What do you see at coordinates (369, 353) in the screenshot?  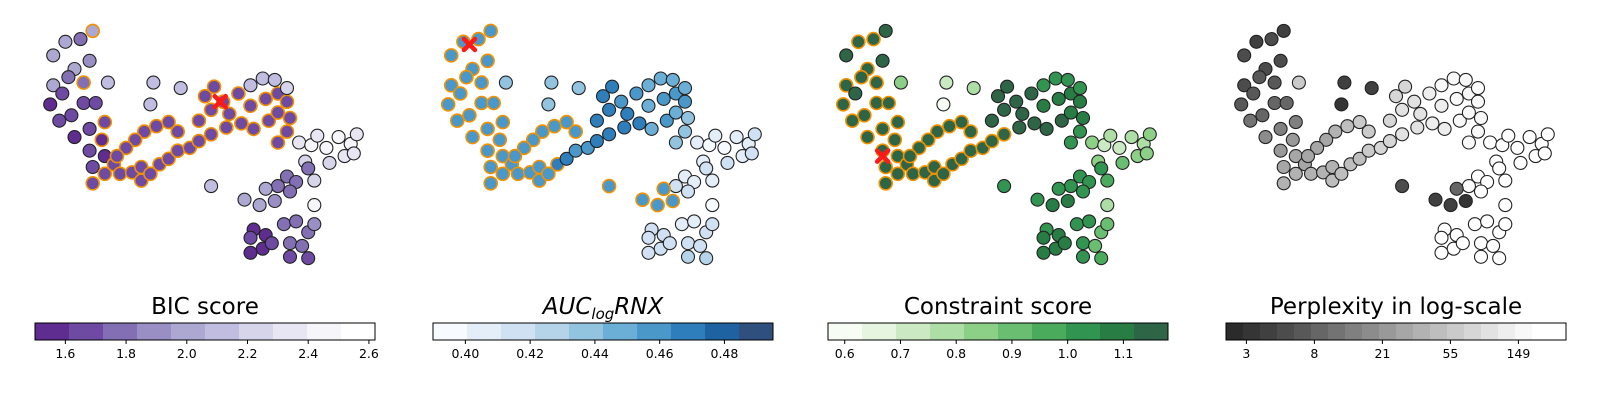 I see `colorbar-tick-label: 2.6` at bounding box center [369, 353].